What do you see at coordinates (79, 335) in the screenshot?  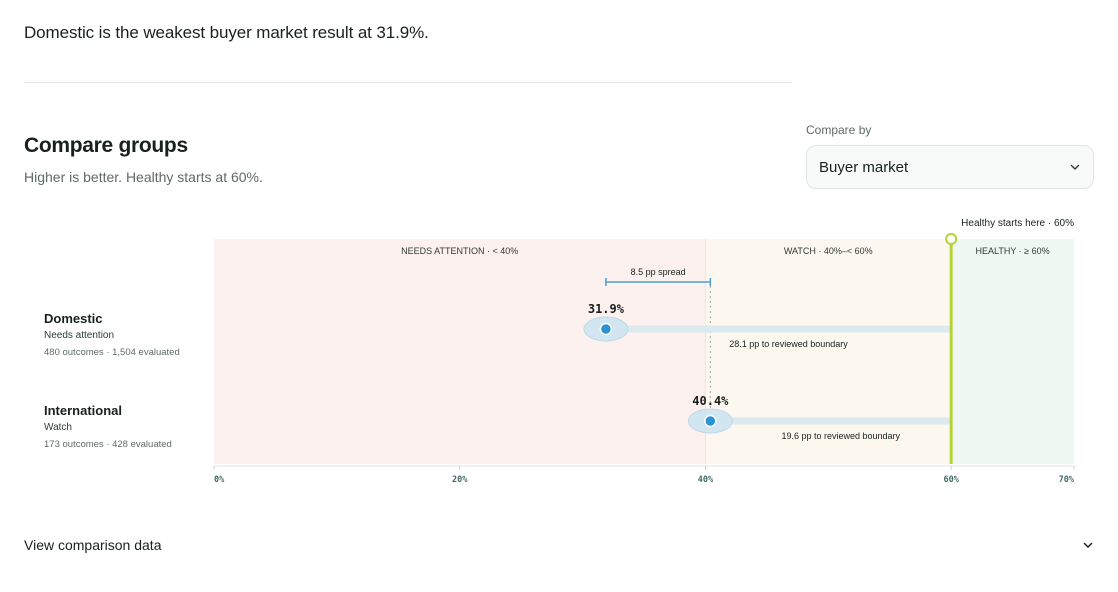 I see `row-status: Needs attention` at bounding box center [79, 335].